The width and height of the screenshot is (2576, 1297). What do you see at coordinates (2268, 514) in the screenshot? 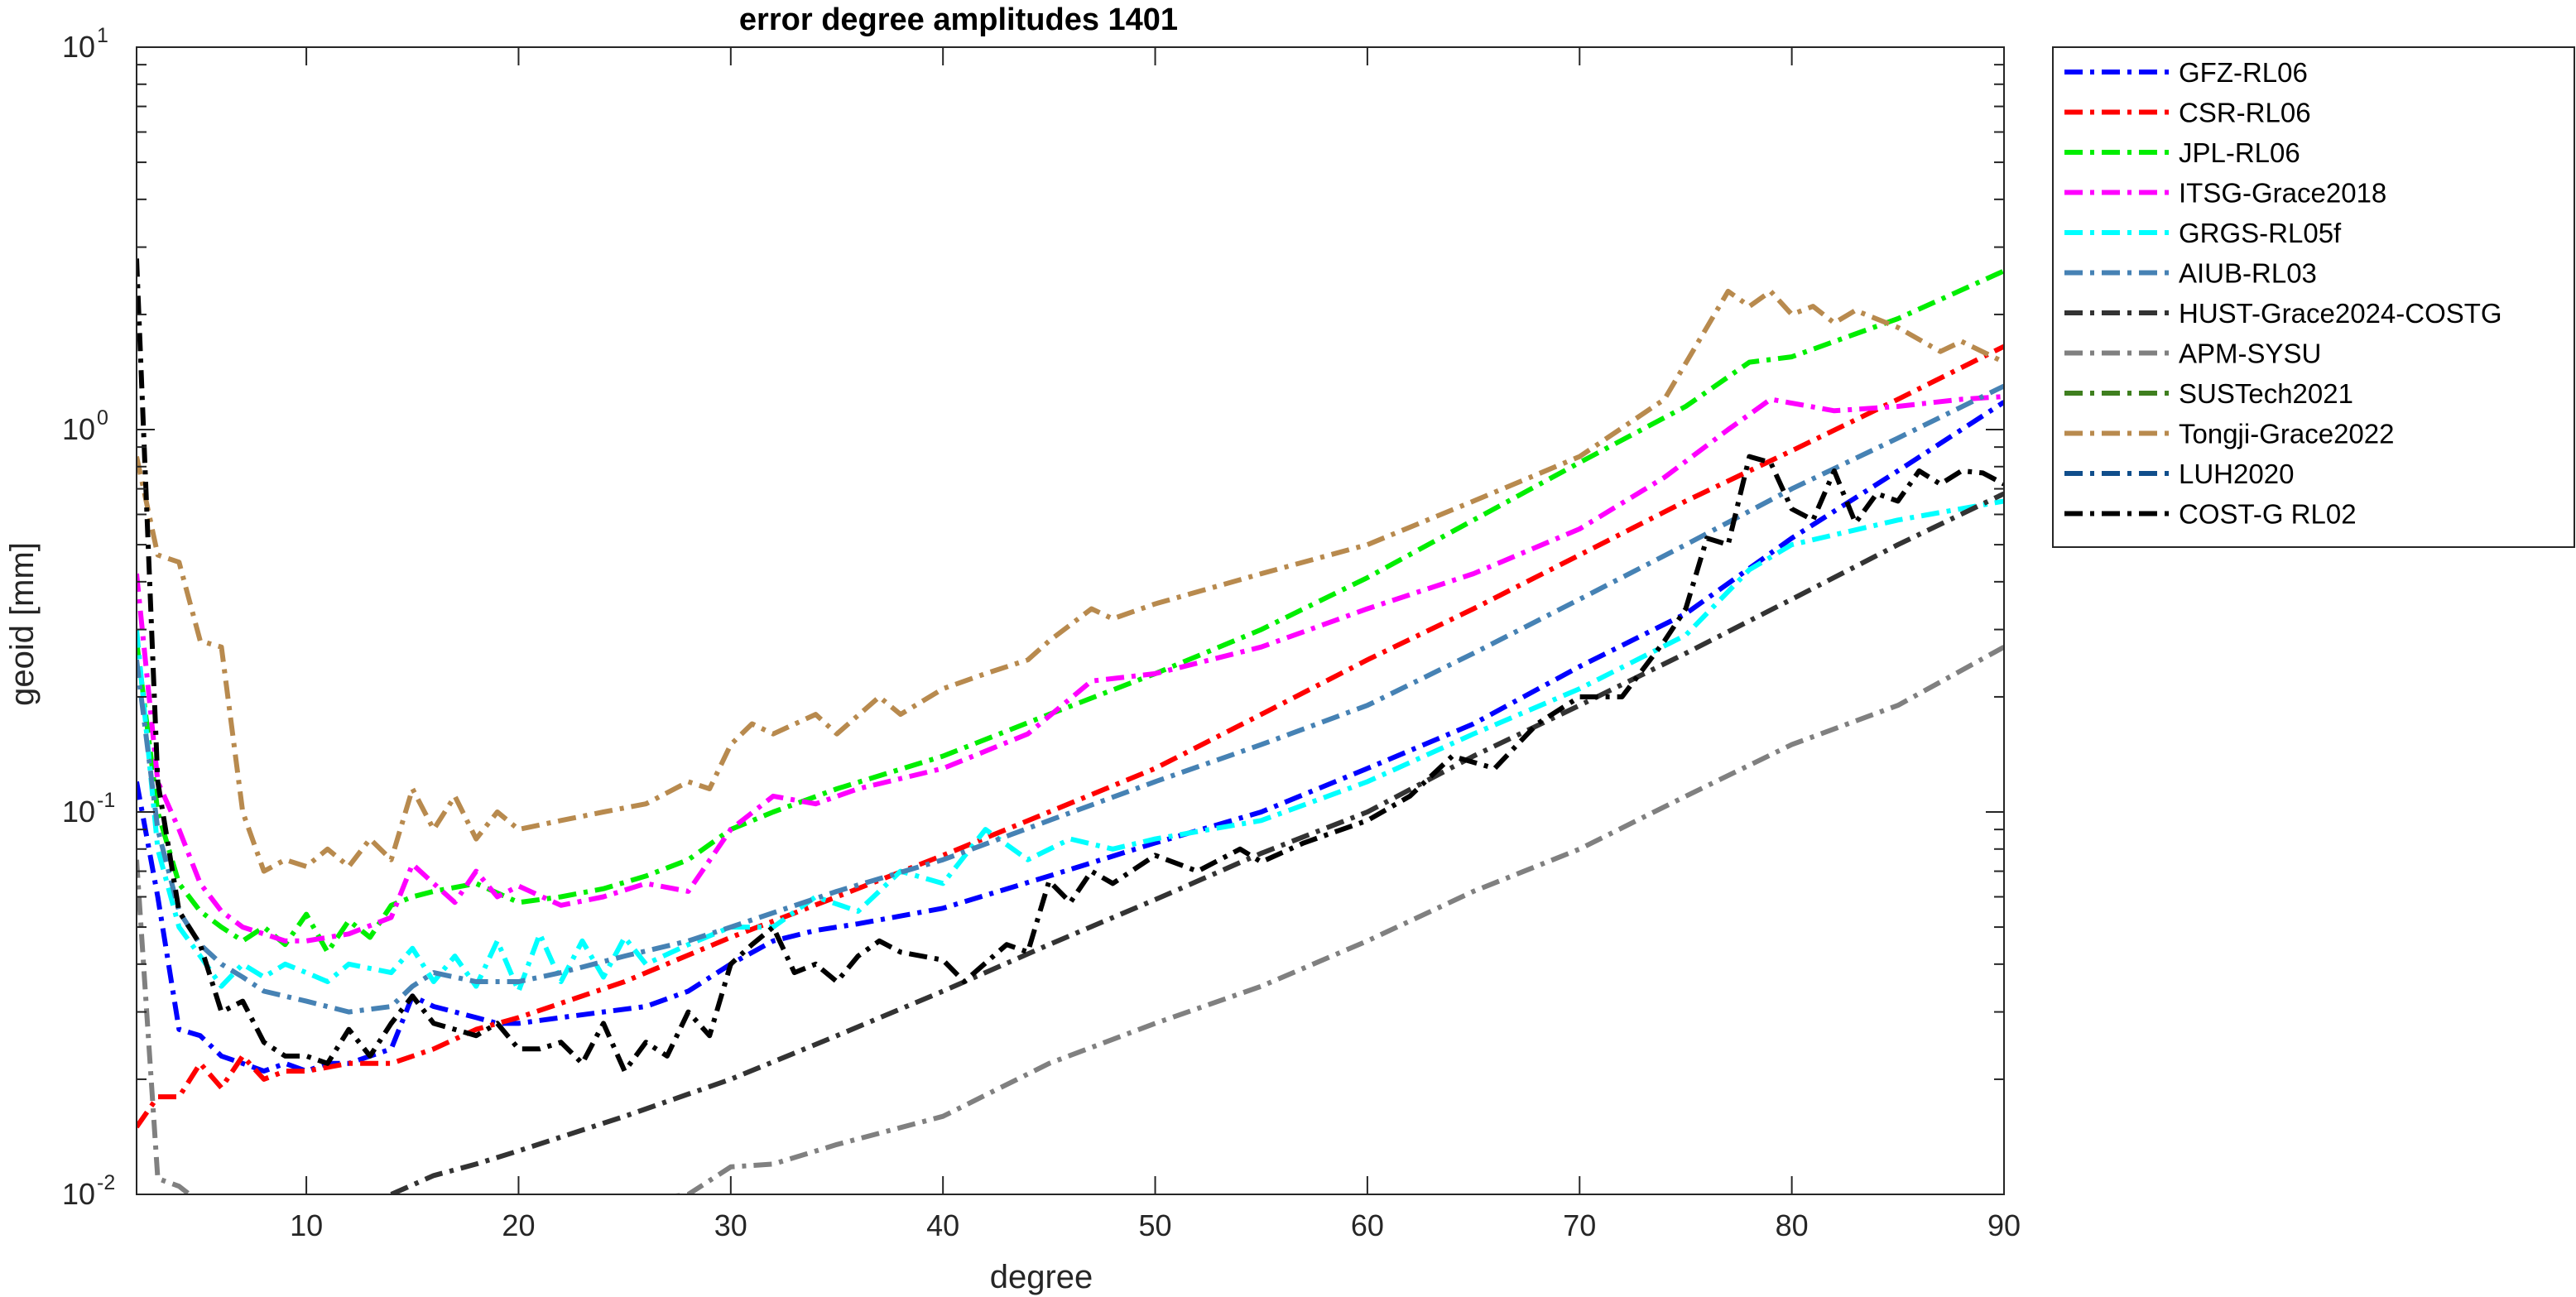
I see `legend-label: COST-G RL02` at bounding box center [2268, 514].